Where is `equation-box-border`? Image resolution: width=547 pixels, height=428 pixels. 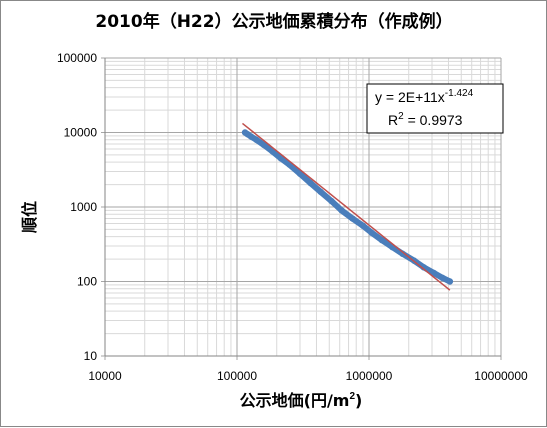
equation-box-border is located at coordinates (435, 108).